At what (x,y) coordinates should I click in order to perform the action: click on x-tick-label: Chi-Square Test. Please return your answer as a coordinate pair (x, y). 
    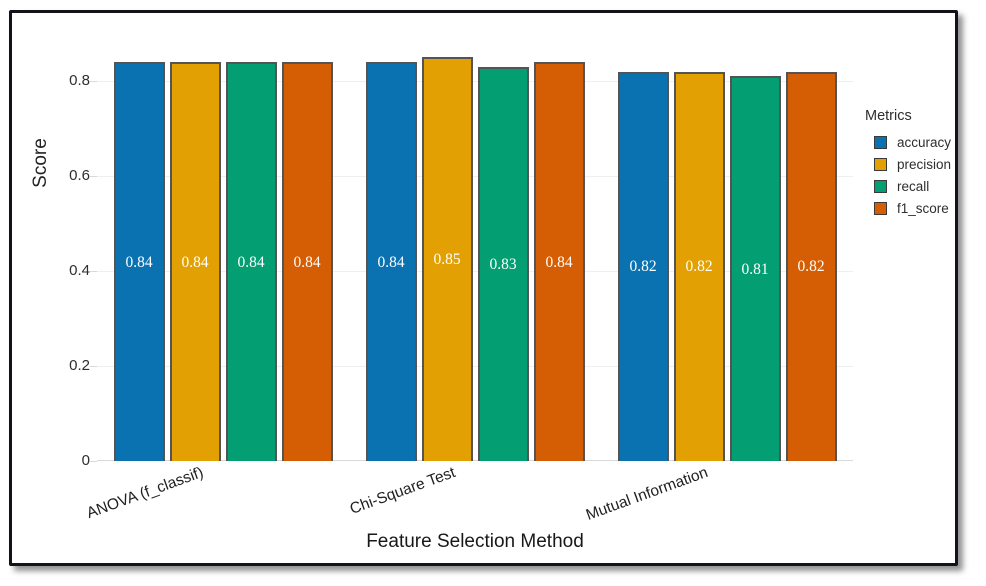
    Looking at the image, I should click on (402, 491).